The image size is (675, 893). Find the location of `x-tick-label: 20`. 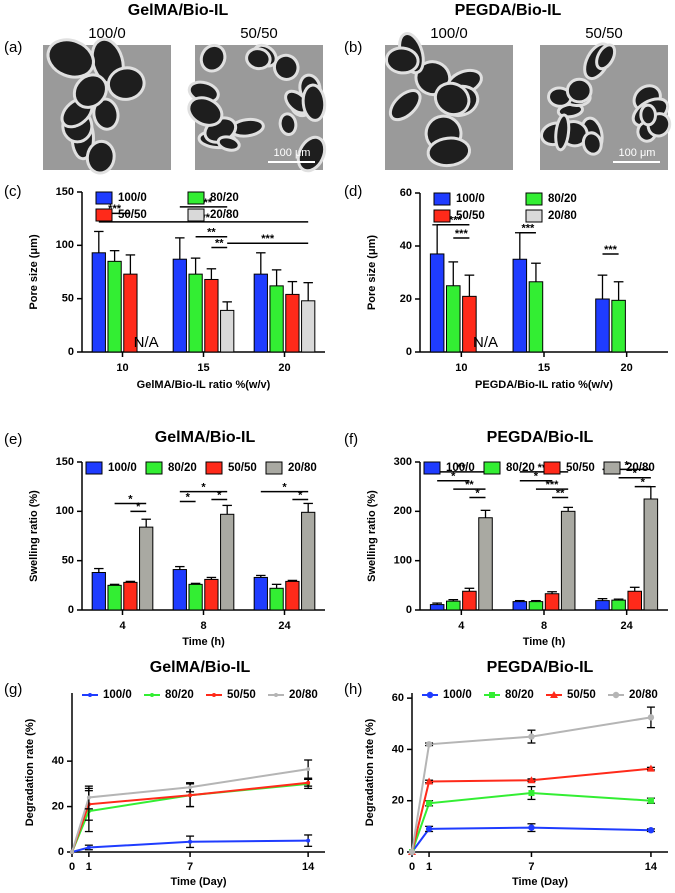

x-tick-label: 20 is located at coordinates (284, 368).